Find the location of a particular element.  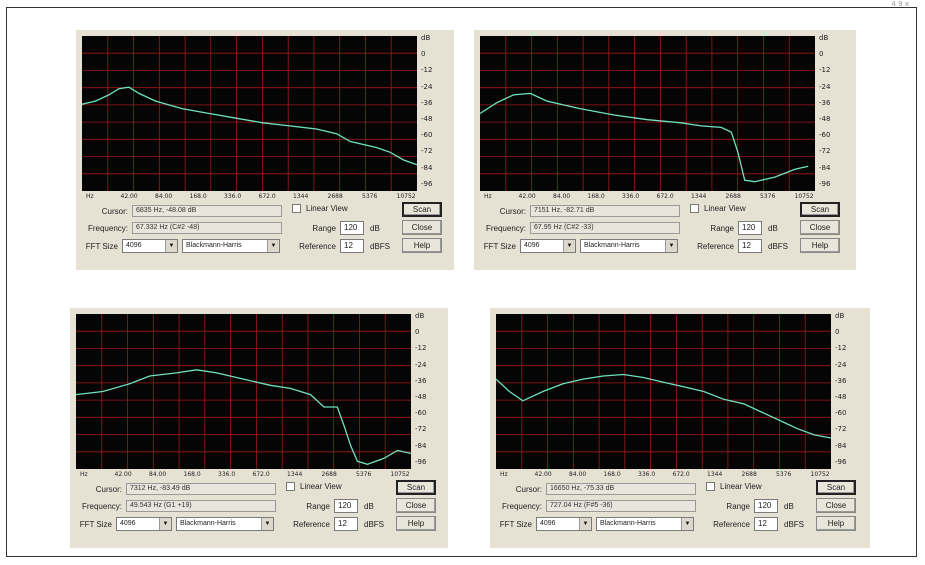

freq-tick-label: 168.0 is located at coordinates (198, 196).